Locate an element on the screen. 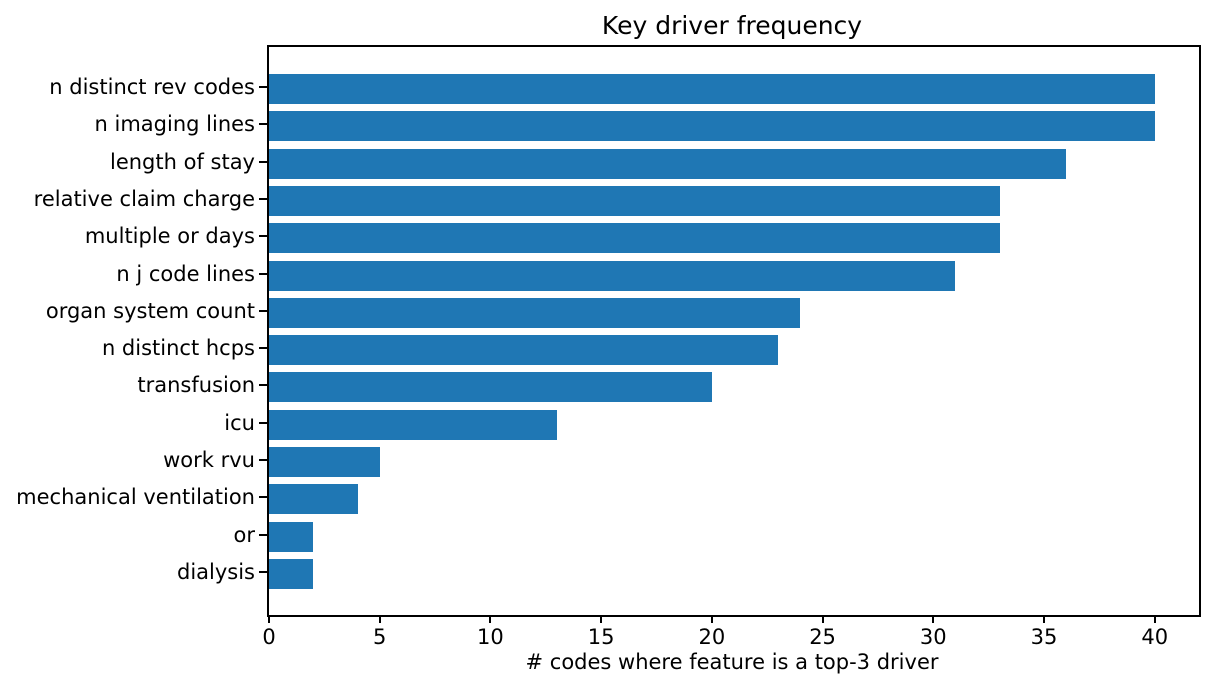  x-tick-label: 10 is located at coordinates (490, 637).